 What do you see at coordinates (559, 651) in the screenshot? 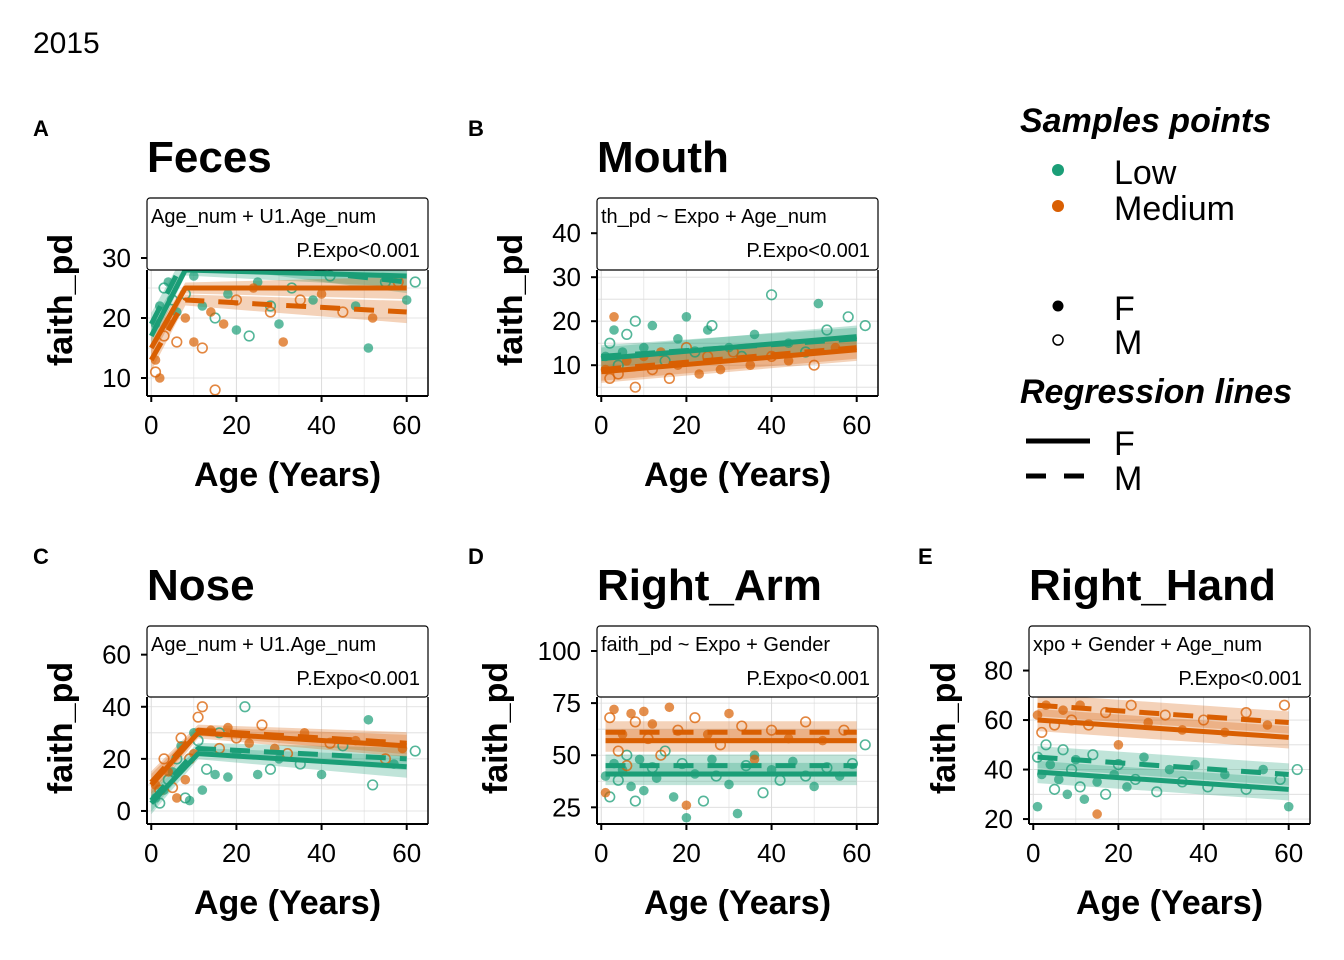
I see `y-tick-label: 100` at bounding box center [559, 651].